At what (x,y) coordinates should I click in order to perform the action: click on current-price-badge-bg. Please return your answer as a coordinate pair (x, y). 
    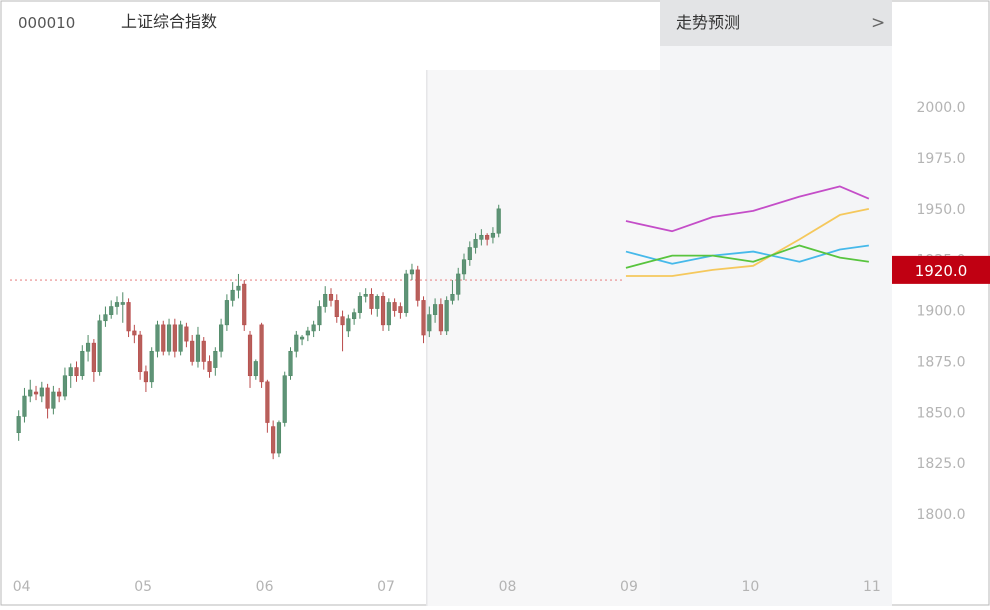
    Looking at the image, I should click on (941, 269).